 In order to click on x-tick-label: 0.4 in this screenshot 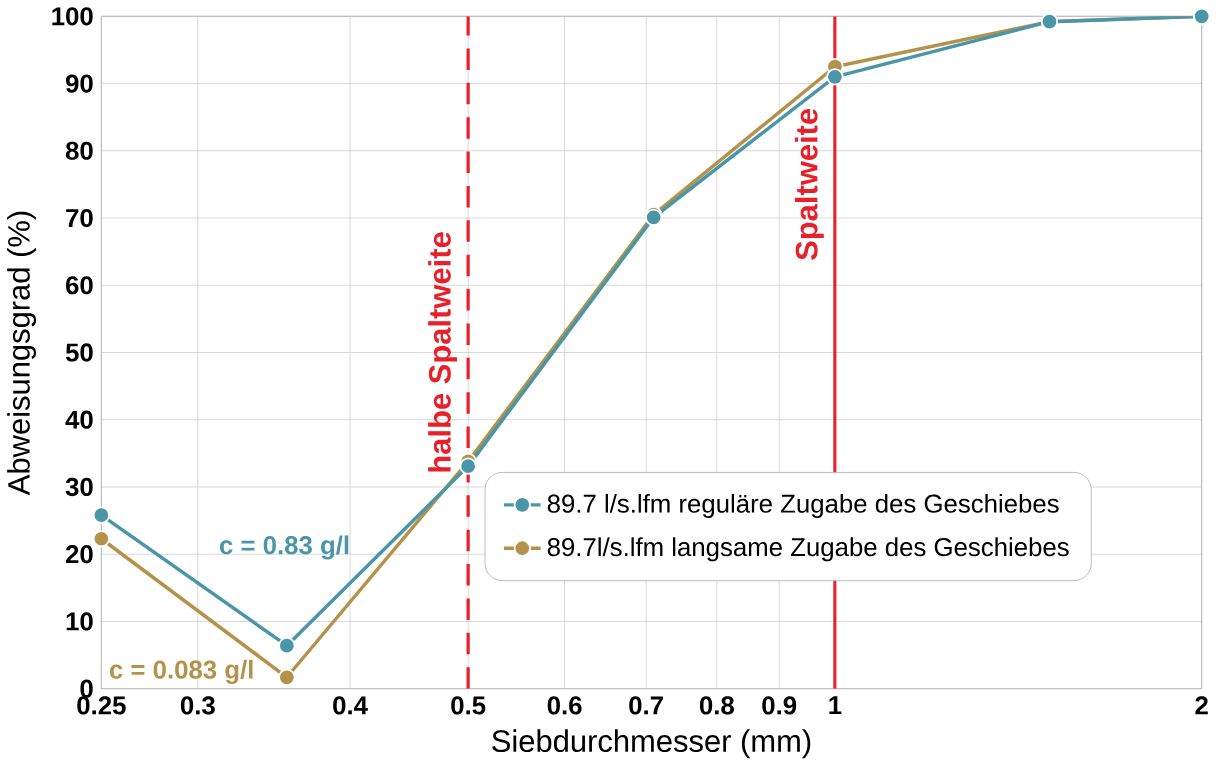, I will do `click(350, 705)`.